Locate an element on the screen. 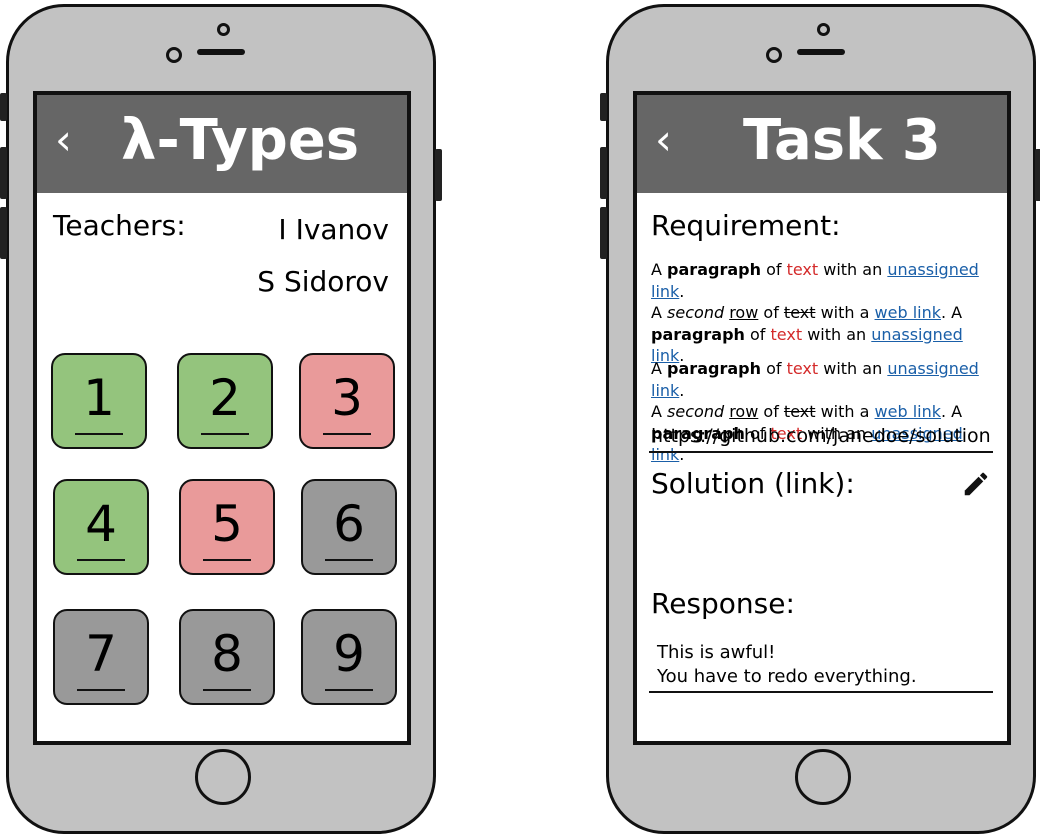 This screenshot has height=840, width=1040. teachers-label: Teachers: is located at coordinates (119, 225).